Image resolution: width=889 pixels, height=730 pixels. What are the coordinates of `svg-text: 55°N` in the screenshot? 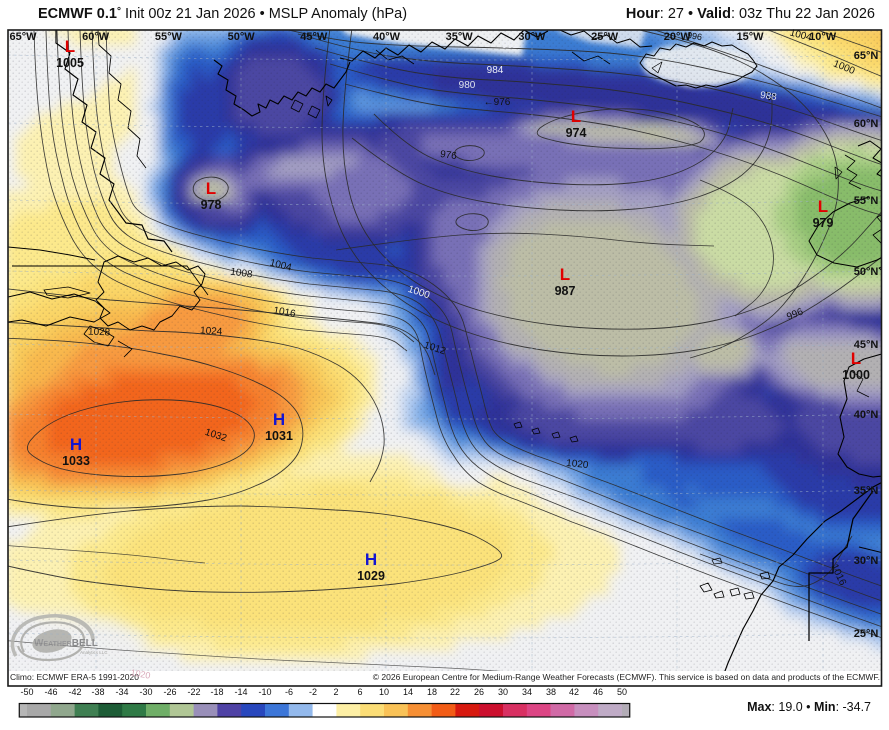 It's located at (866, 201).